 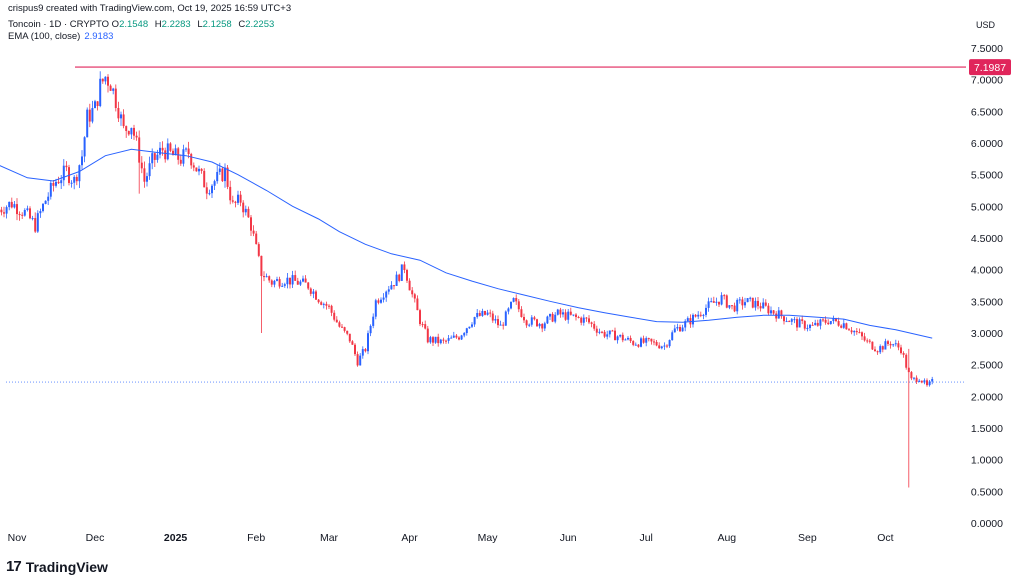 I want to click on ohlc-key: O, so click(x=115, y=24).